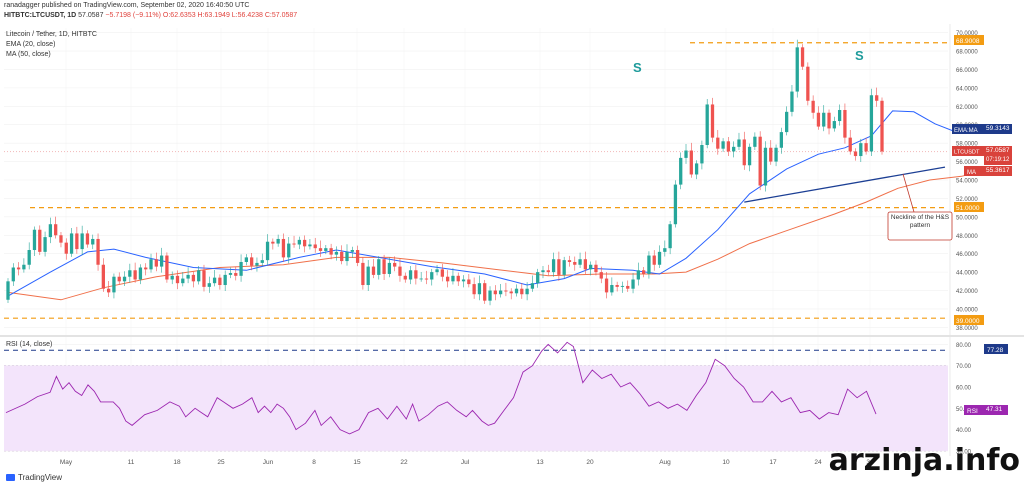 Image resolution: width=1024 pixels, height=484 pixels. Describe the element at coordinates (30, 44) in the screenshot. I see `legend-ema: EMA (20, close)` at that location.